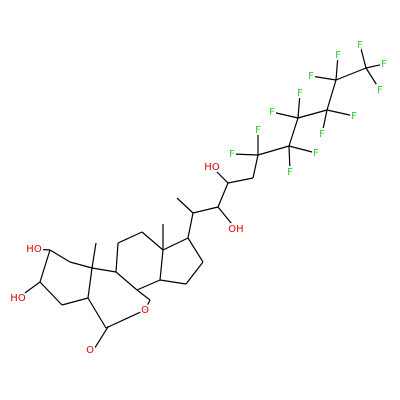  I want to click on atom-label: OH, so click(235, 229).